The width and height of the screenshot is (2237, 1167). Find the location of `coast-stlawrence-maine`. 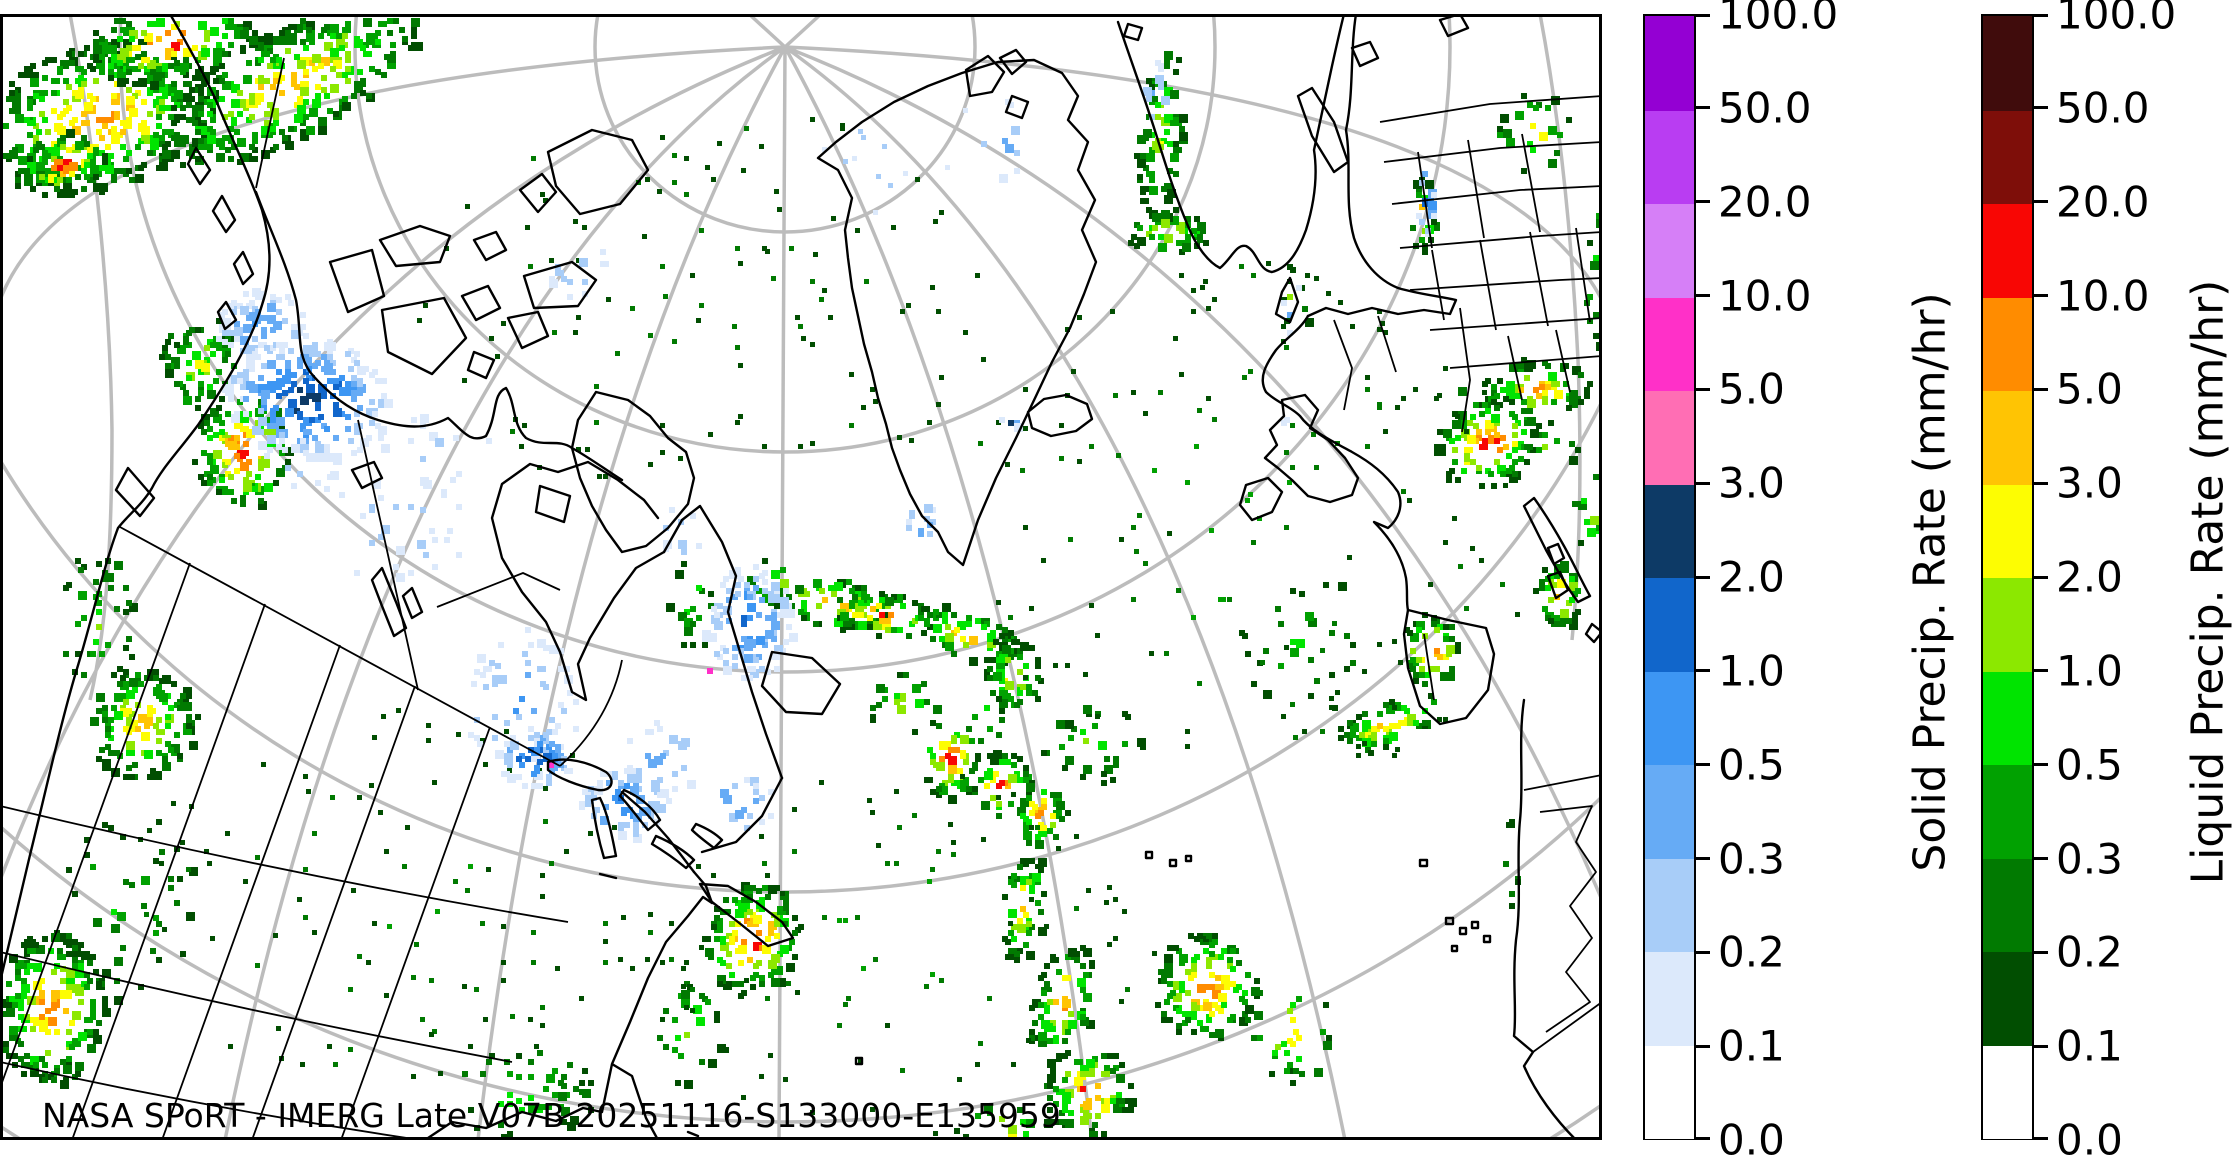

coast-stlawrence-maine is located at coordinates (702, 825).